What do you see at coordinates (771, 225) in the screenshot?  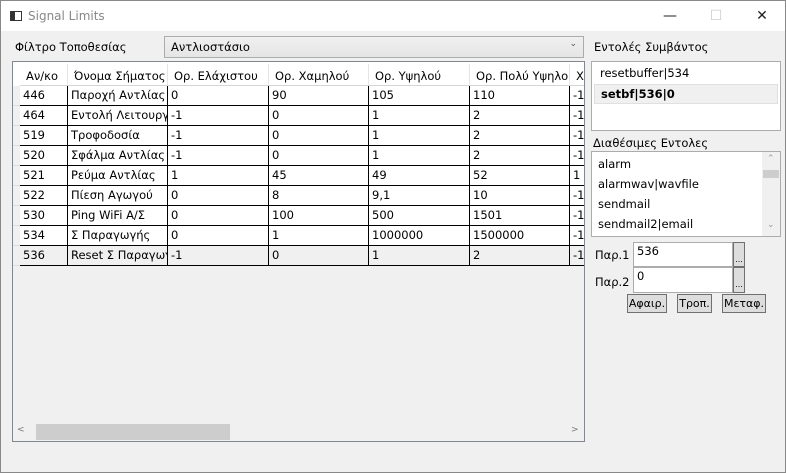 I see `scroll-down-icon: ⌄` at bounding box center [771, 225].